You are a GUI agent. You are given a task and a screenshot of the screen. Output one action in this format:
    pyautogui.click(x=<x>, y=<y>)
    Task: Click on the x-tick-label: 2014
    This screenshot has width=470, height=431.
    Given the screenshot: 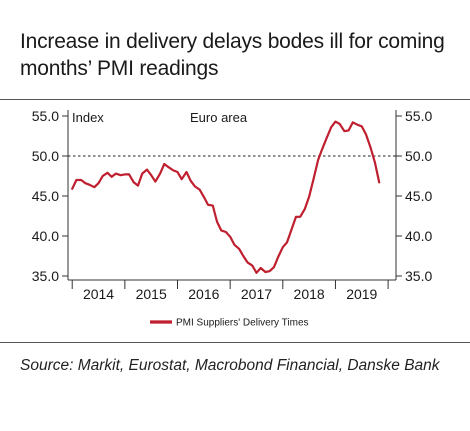 What is the action you would take?
    pyautogui.click(x=98, y=294)
    